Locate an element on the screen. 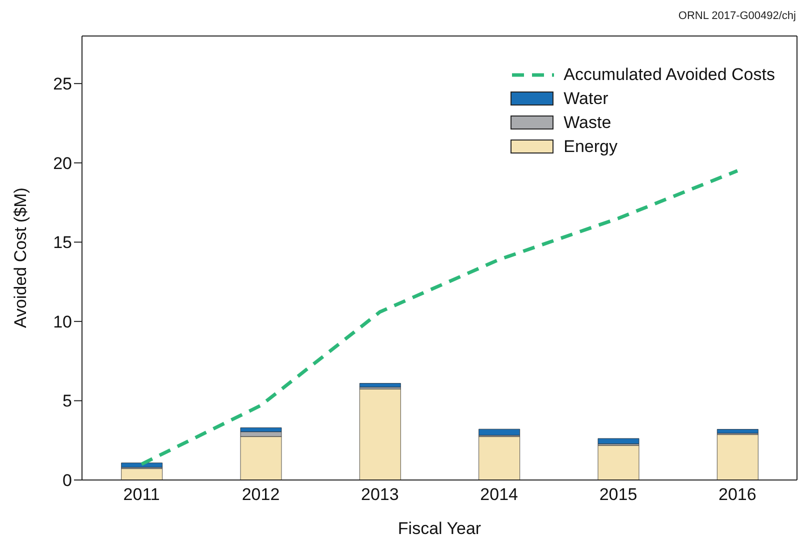  x-tick-label: 2015 is located at coordinates (618, 494).